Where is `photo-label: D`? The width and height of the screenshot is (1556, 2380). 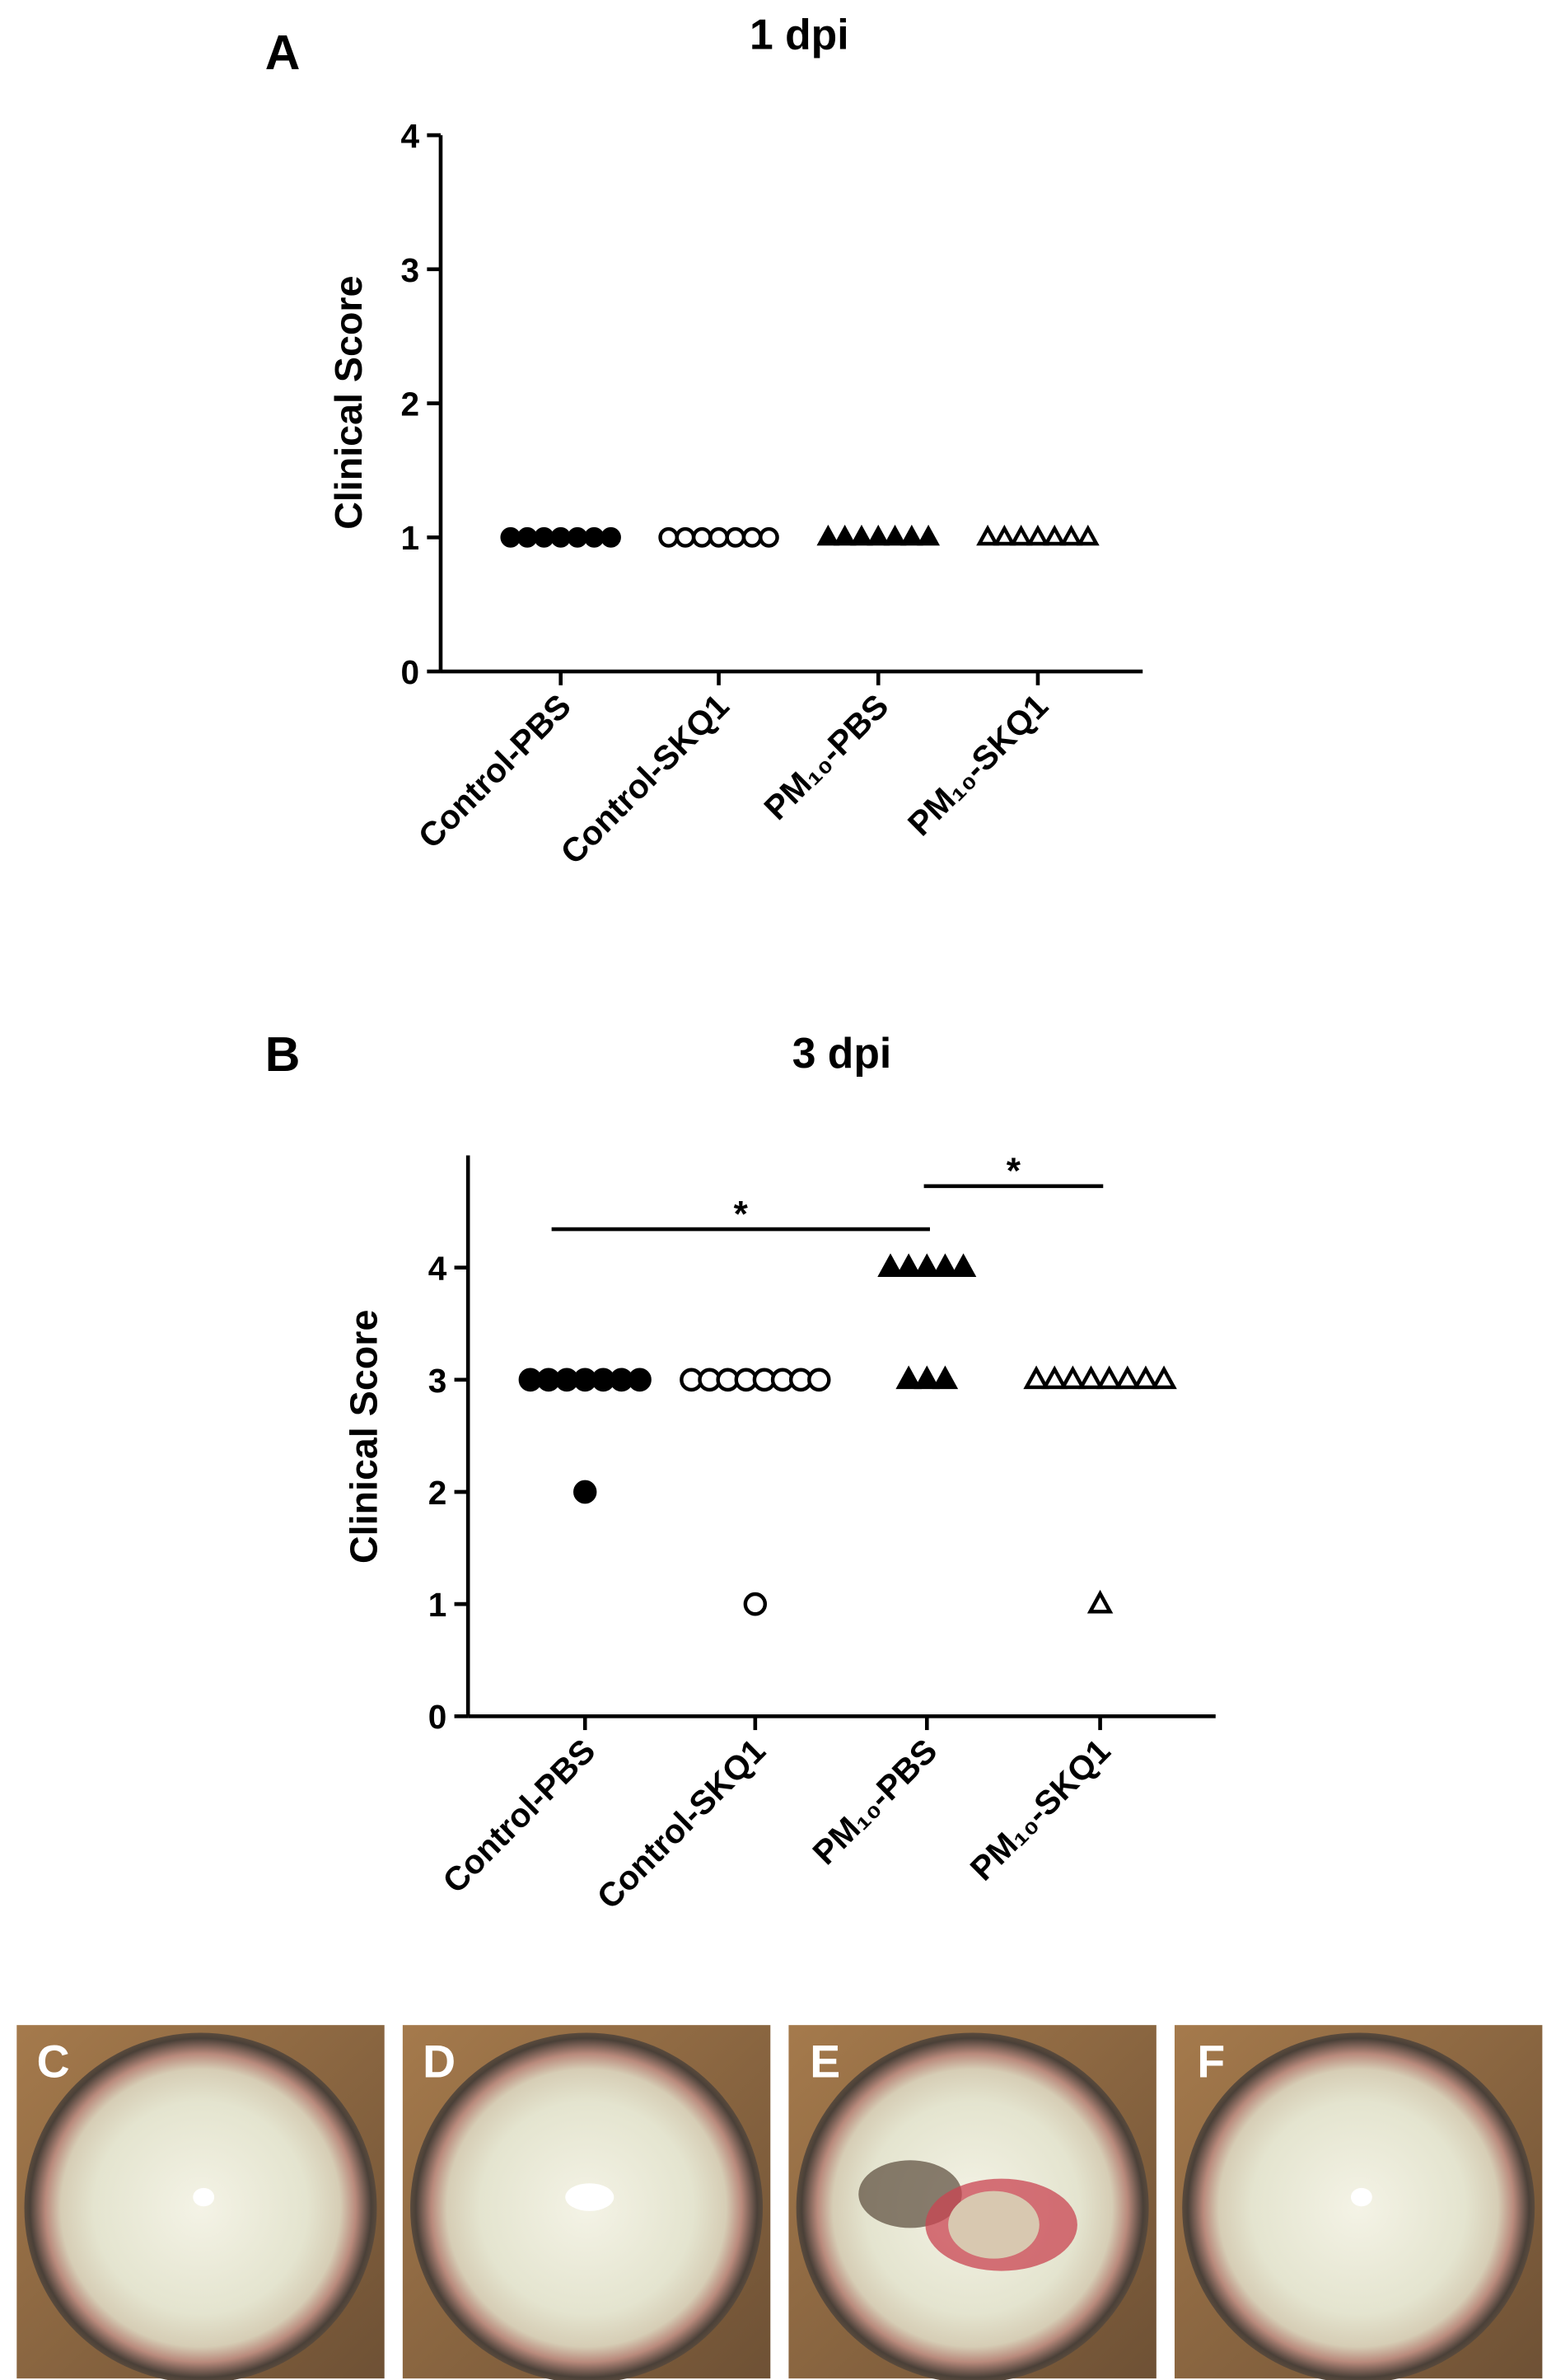 photo-label: D is located at coordinates (440, 2061).